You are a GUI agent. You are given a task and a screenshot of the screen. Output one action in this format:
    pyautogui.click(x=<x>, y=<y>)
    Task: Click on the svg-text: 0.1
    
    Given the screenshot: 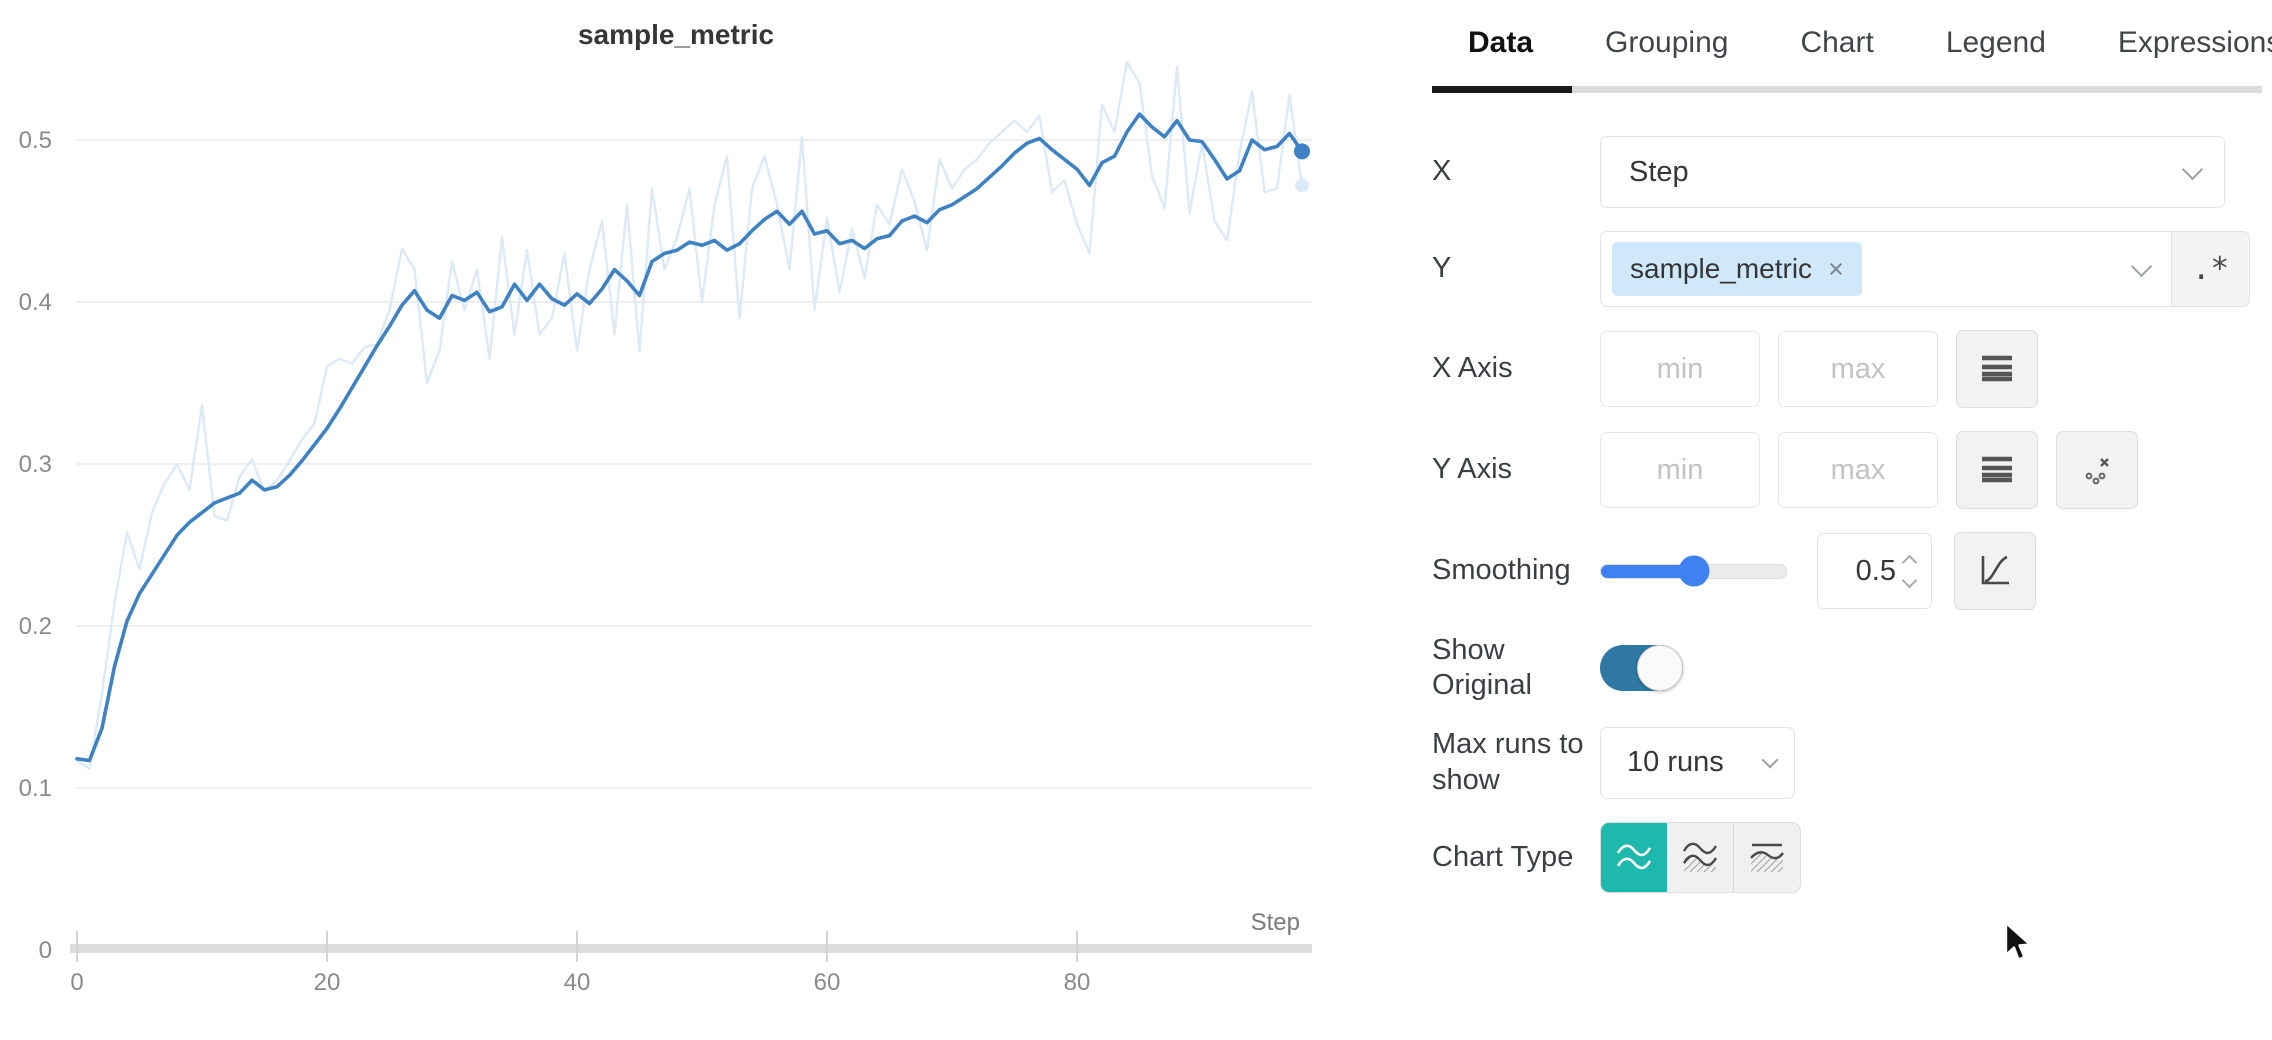 What is the action you would take?
    pyautogui.click(x=35, y=788)
    